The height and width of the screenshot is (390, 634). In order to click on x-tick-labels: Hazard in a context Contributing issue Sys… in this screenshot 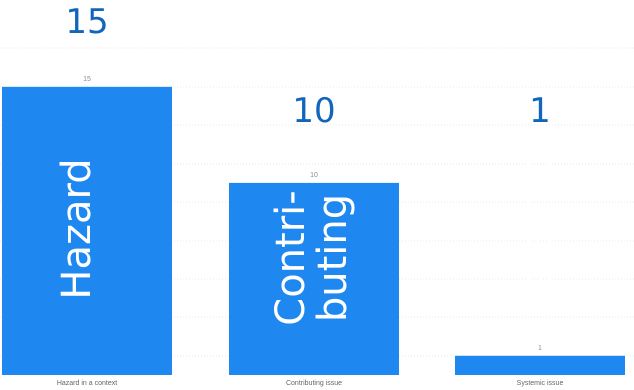, I will do `click(310, 383)`.